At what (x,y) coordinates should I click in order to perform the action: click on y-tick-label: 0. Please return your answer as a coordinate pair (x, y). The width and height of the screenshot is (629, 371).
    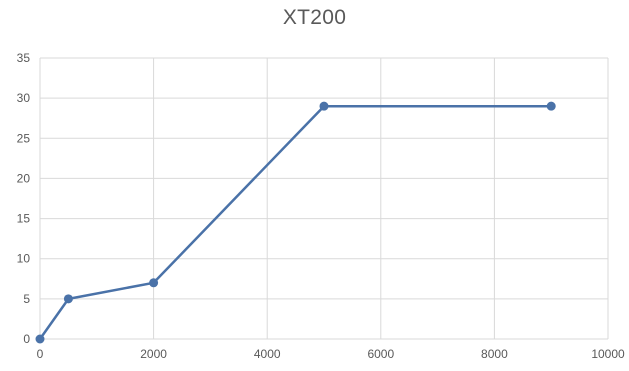
    Looking at the image, I should click on (26, 339).